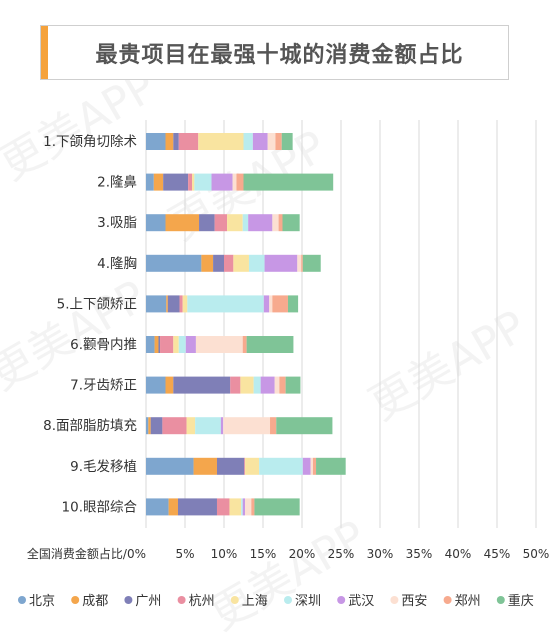 Image resolution: width=549 pixels, height=643 pixels. Describe the element at coordinates (341, 554) in the screenshot. I see `x-tick-label: 25%` at that location.